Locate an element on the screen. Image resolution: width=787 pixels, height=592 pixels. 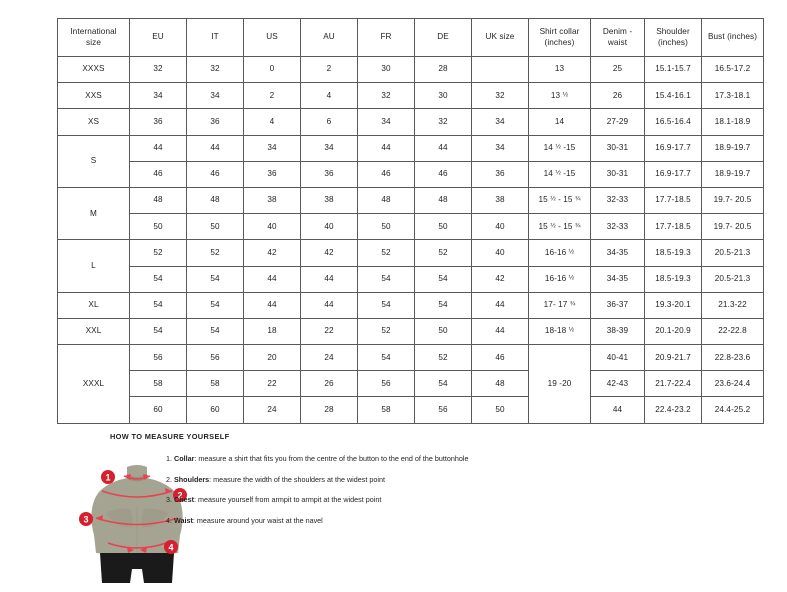
cell-us: 36 is located at coordinates (272, 174).